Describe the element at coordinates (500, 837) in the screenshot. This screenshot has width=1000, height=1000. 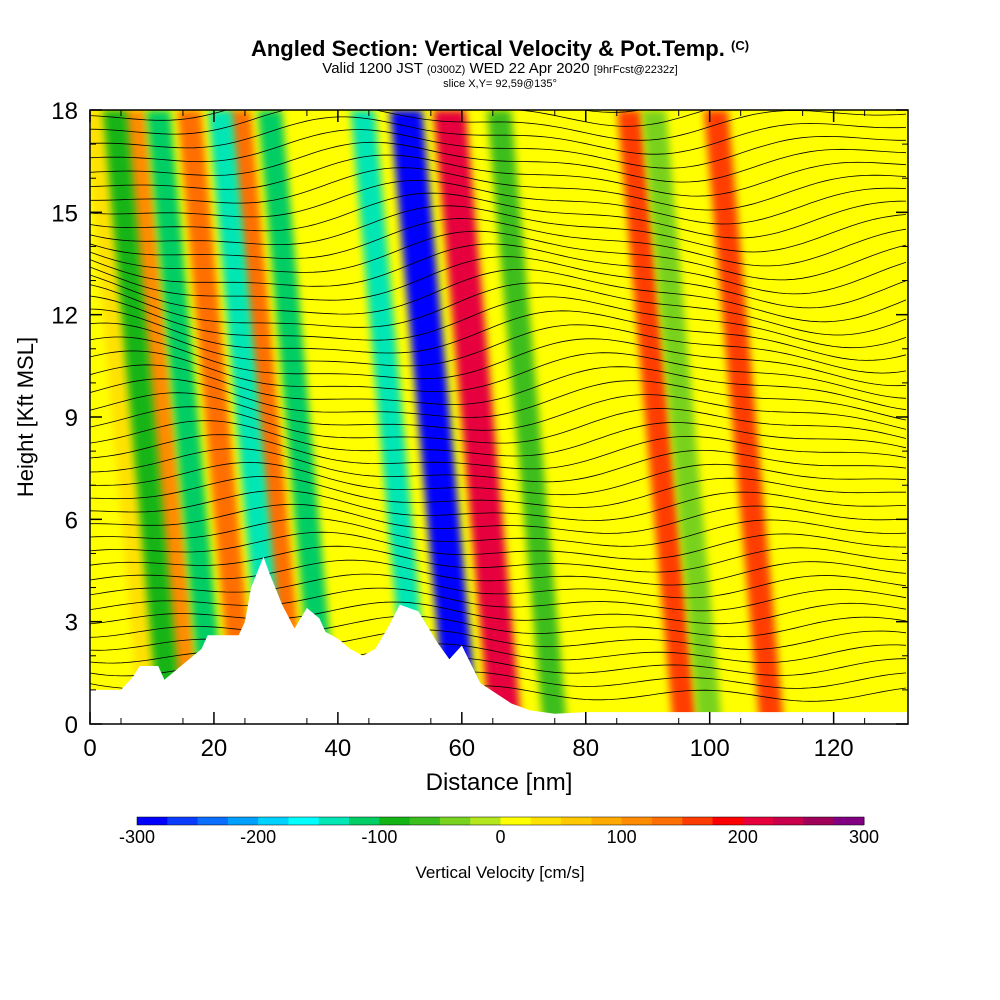
I see `colorbar-tick-label: 0` at that location.